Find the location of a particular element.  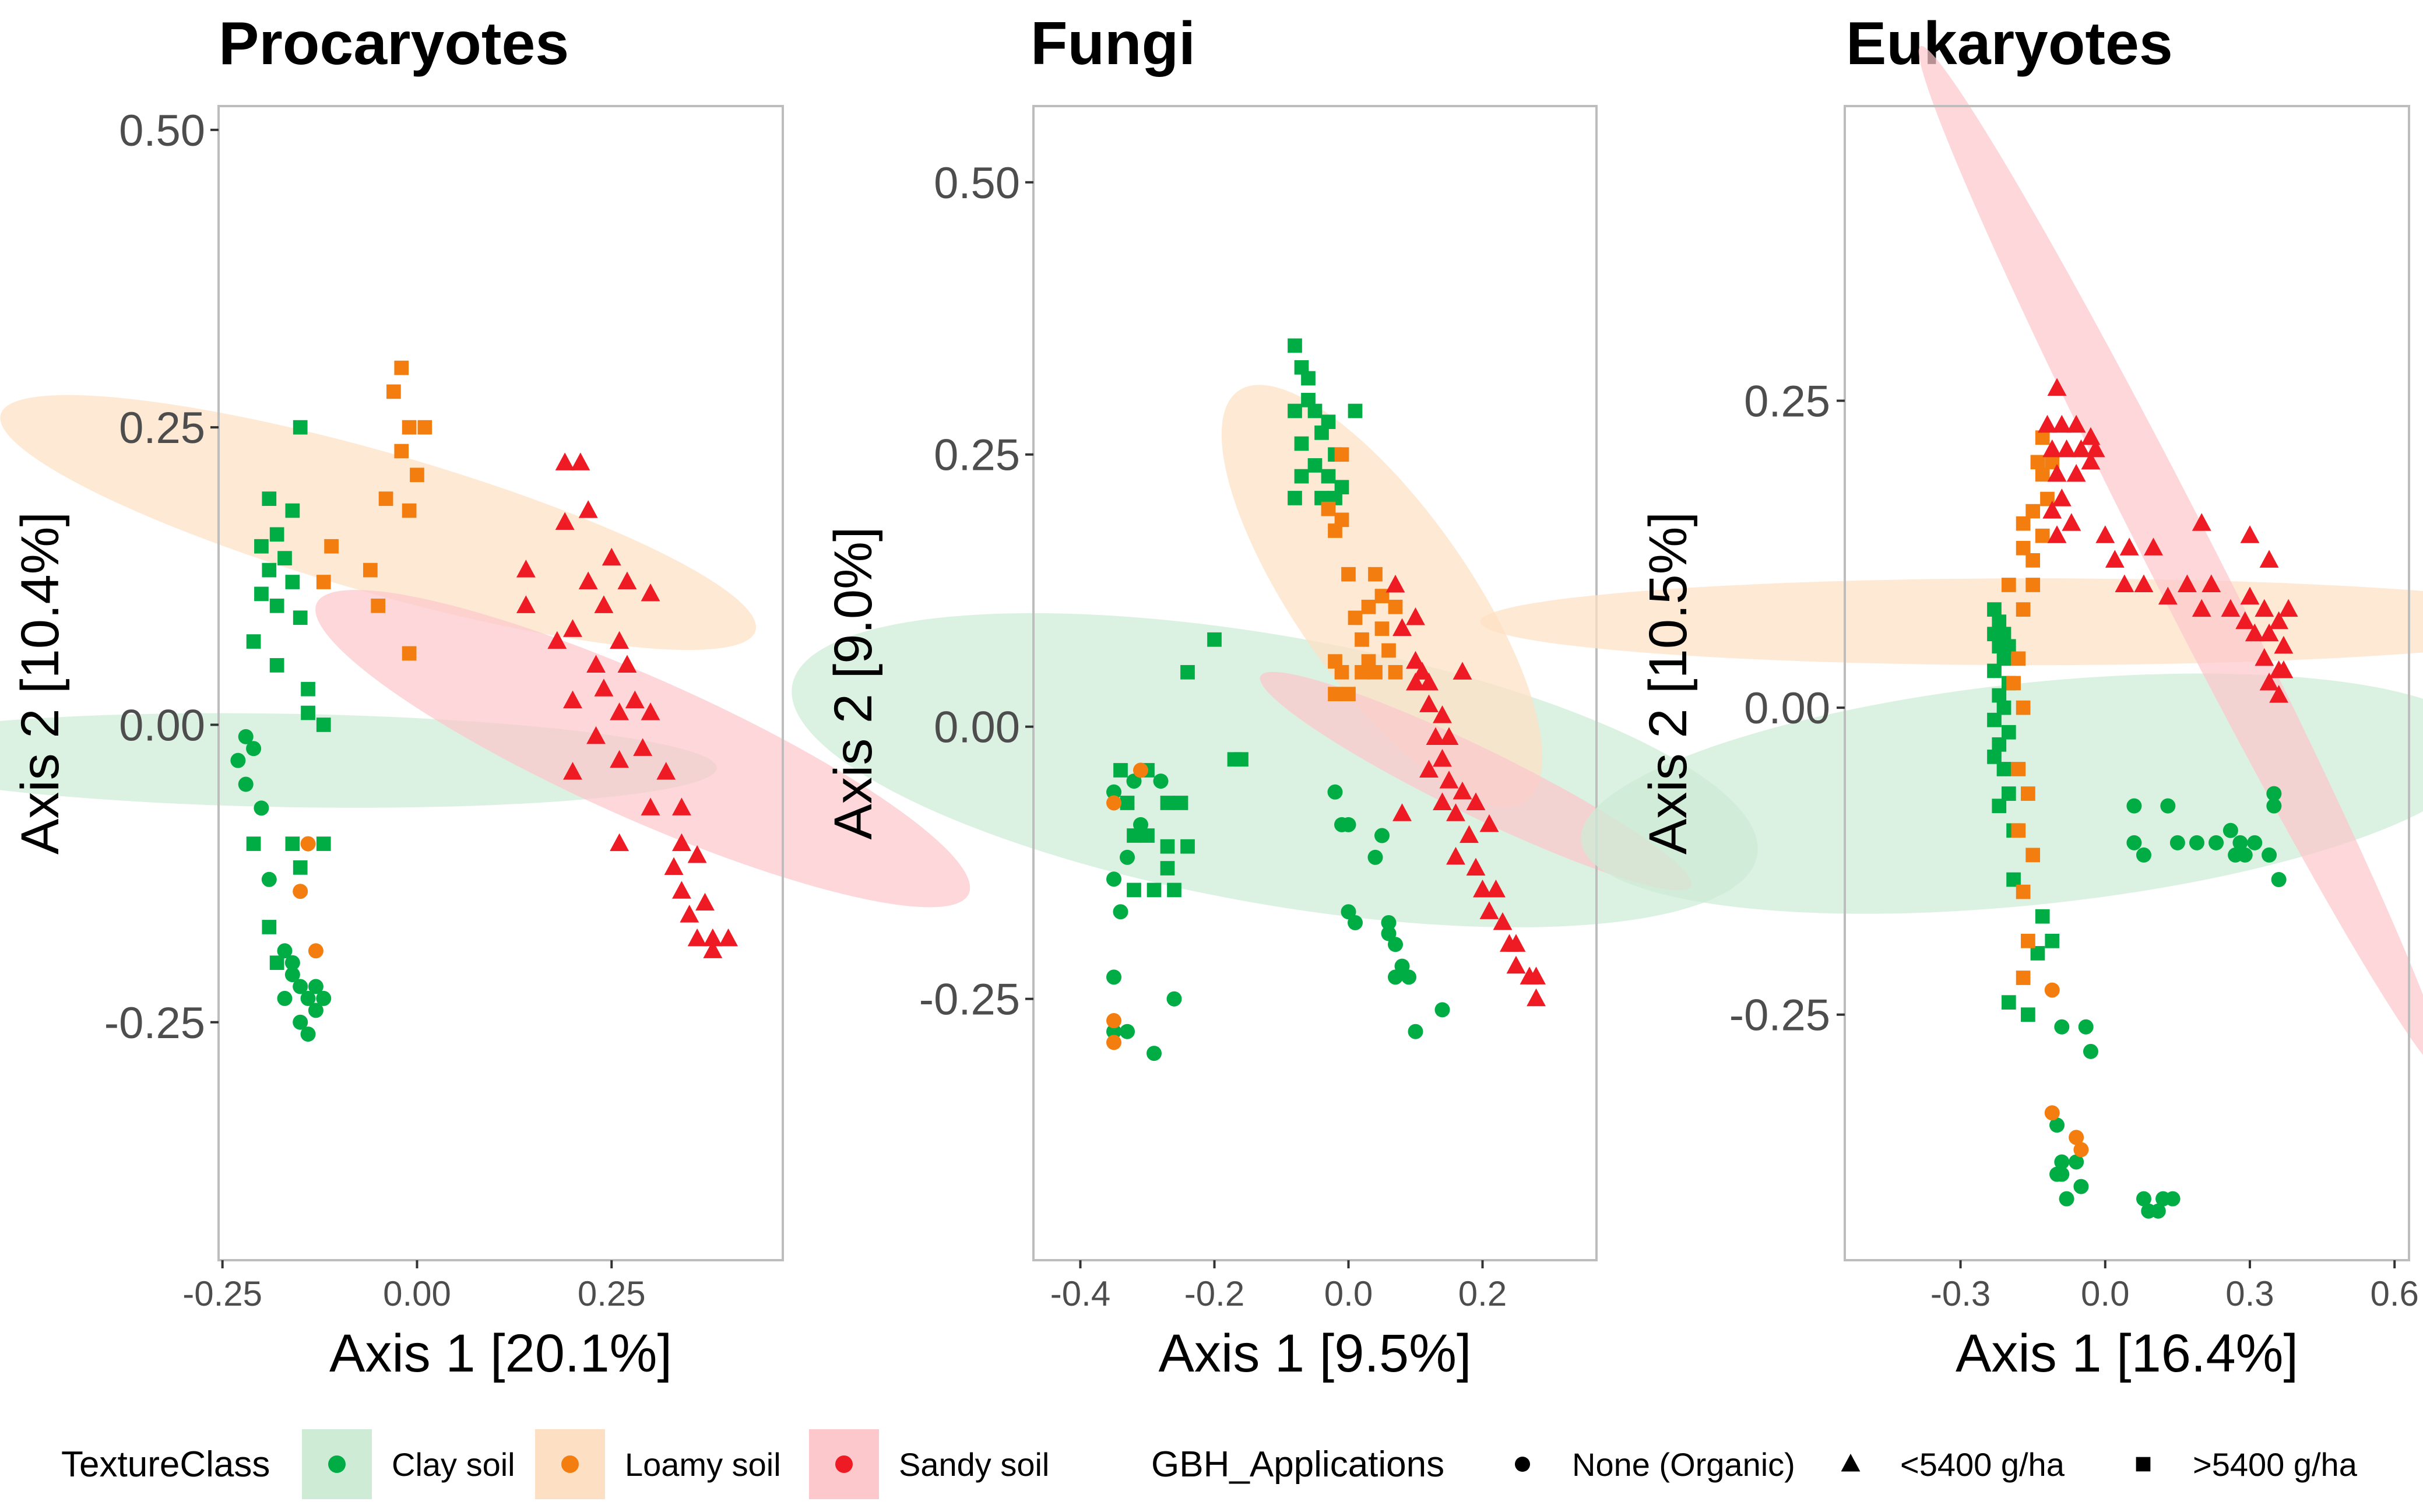

x-tick-label: 0.2 is located at coordinates (1482, 1293).